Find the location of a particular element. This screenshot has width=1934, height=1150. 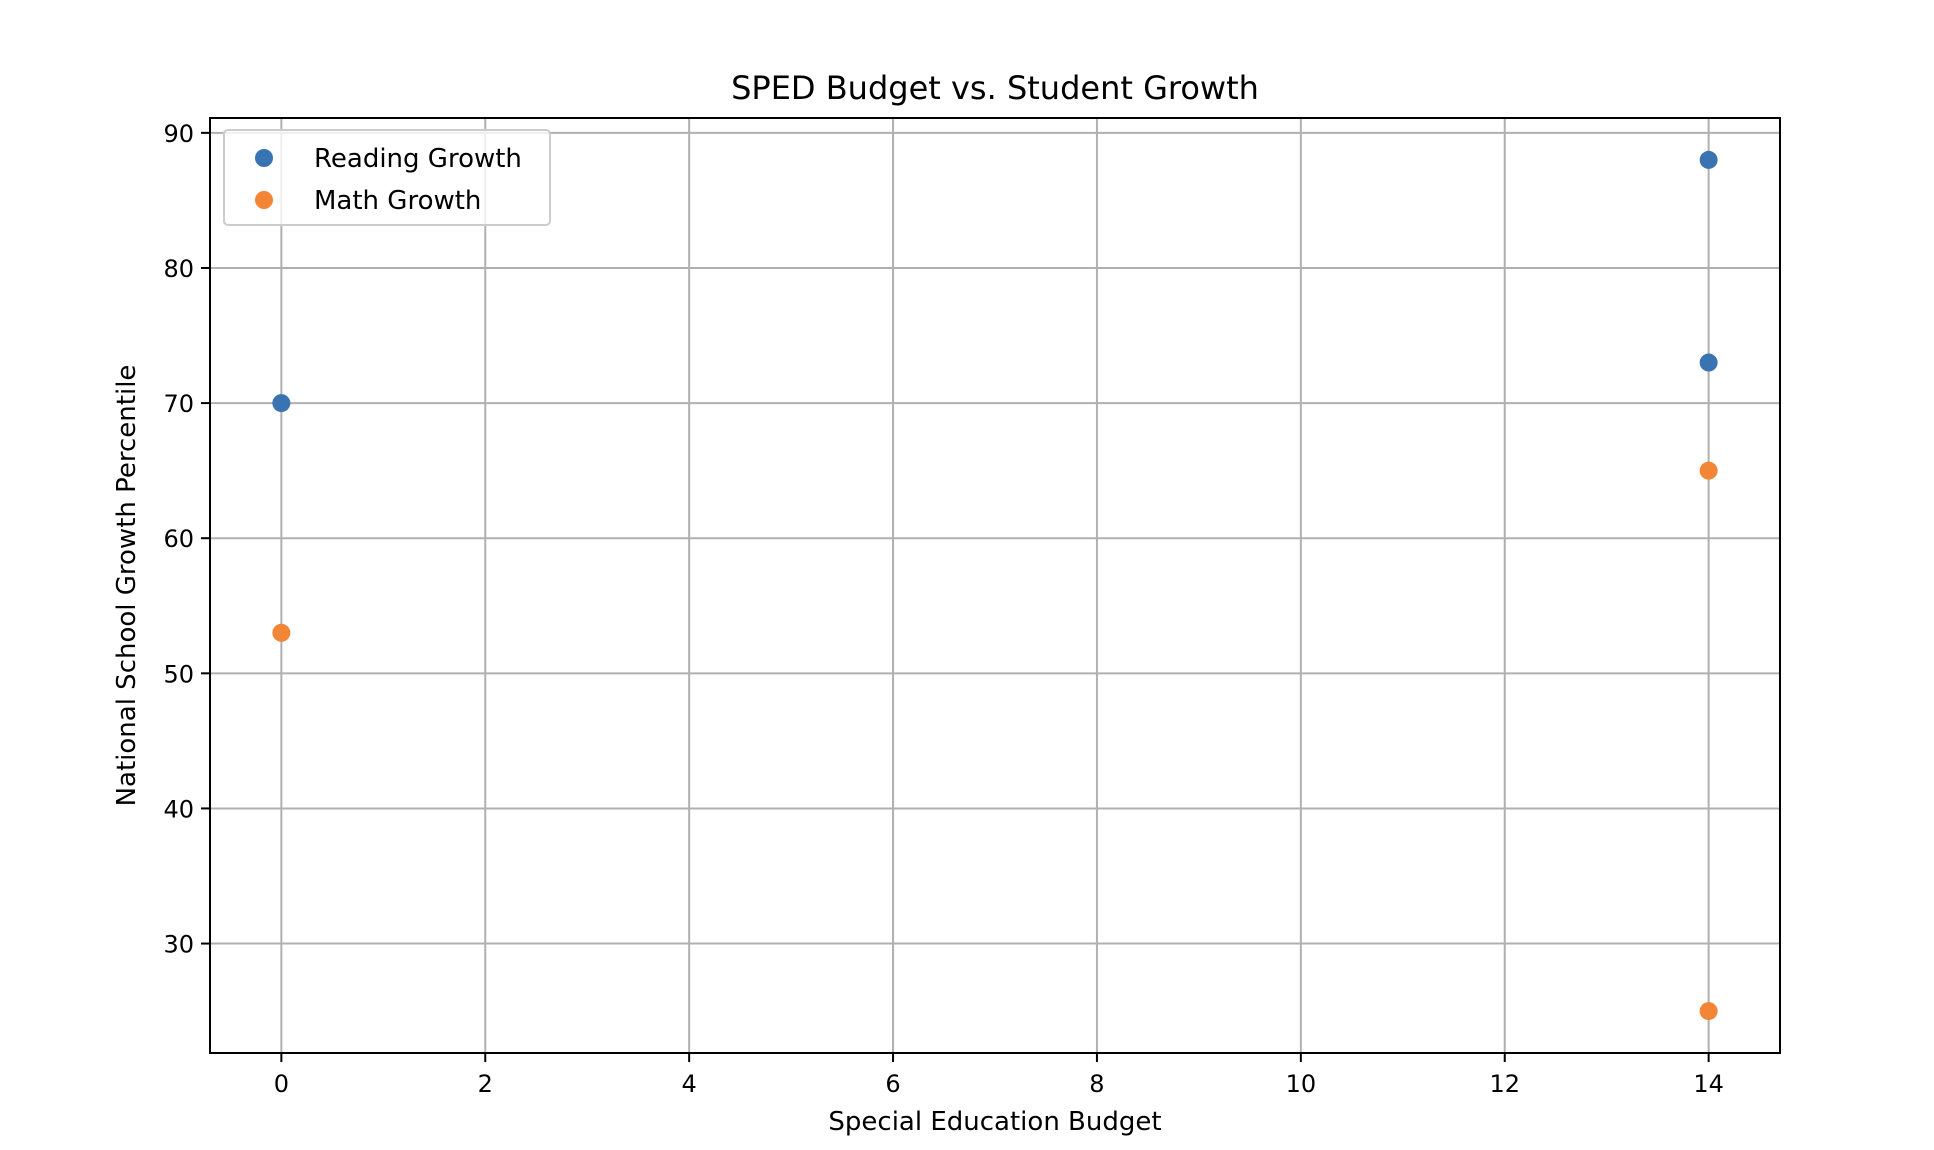

x-tick-label: 2 is located at coordinates (485, 1084).